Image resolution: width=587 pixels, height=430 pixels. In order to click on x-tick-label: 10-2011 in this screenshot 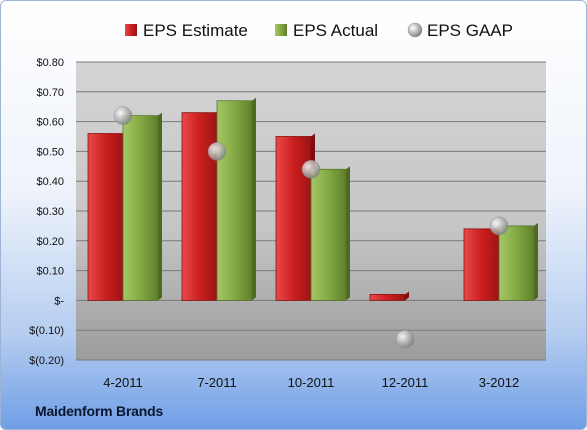, I will do `click(311, 382)`.